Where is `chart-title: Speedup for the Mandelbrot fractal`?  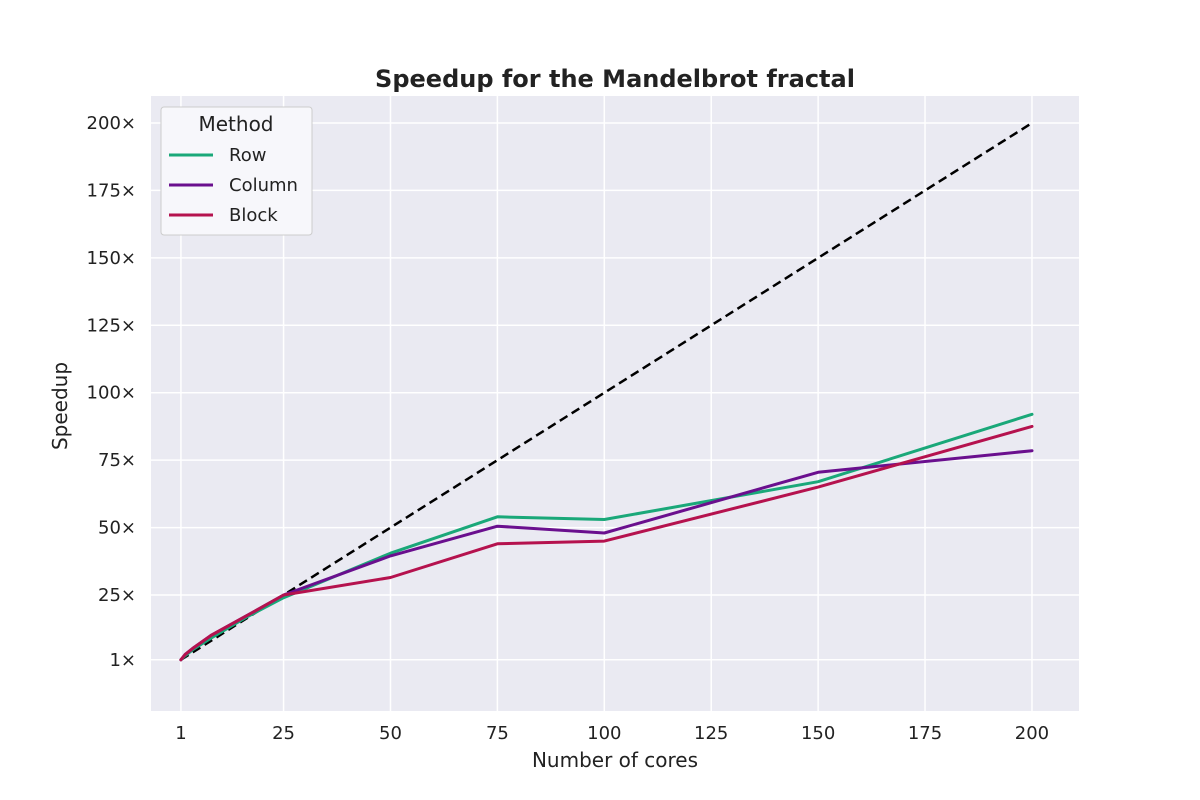 chart-title: Speedup for the Mandelbrot fractal is located at coordinates (615, 79).